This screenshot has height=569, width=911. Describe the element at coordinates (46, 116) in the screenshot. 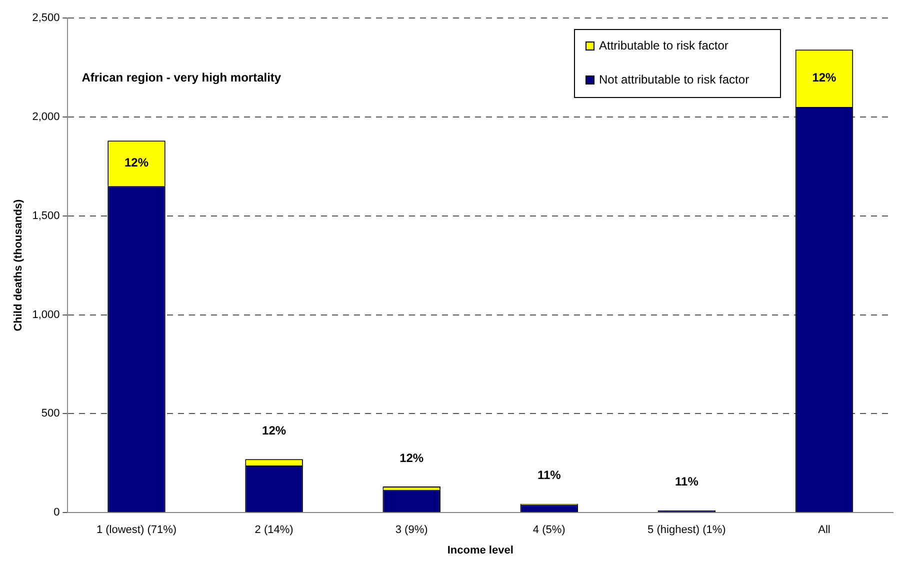

I see `y-tick-label: 2,000` at that location.